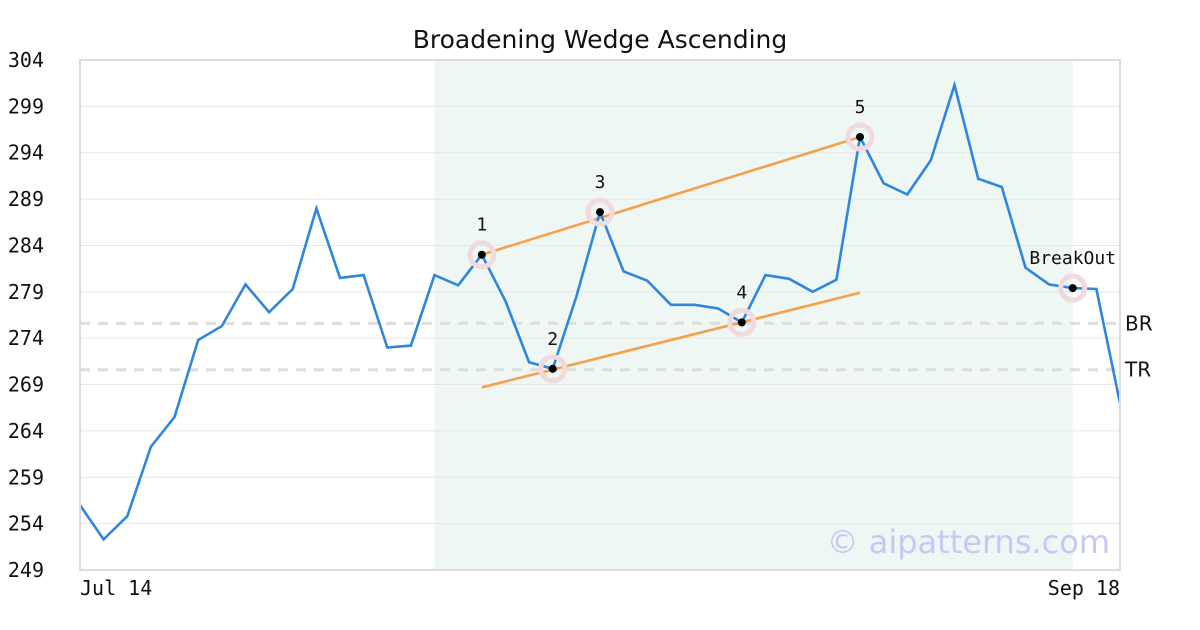  Describe the element at coordinates (26, 106) in the screenshot. I see `y-tick-label: 299` at that location.